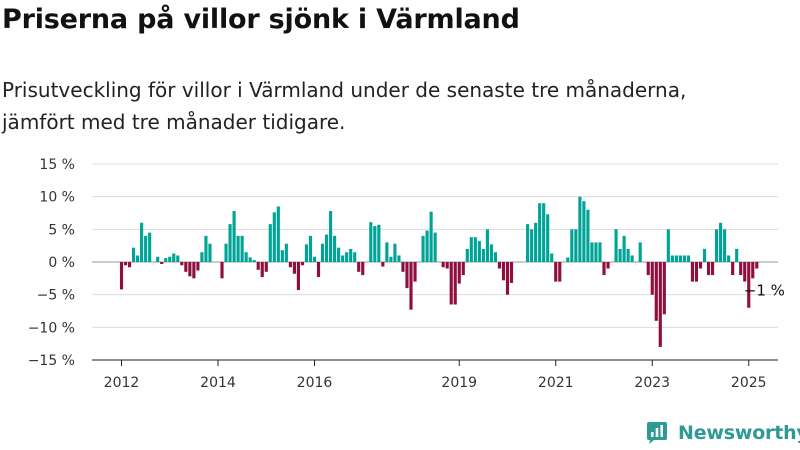 The image size is (800, 450). I want to click on y-tick-label: −10 %, so click(51, 328).